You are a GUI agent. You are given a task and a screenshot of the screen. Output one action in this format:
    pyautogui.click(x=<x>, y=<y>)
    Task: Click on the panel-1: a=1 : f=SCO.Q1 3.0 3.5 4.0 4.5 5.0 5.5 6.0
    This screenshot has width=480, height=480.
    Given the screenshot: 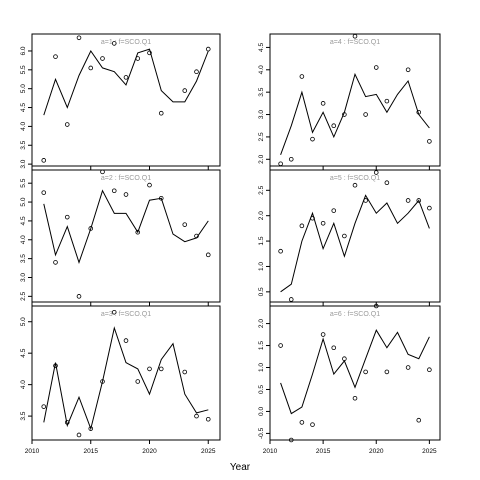 What is the action you would take?
    pyautogui.click(x=120, y=101)
    